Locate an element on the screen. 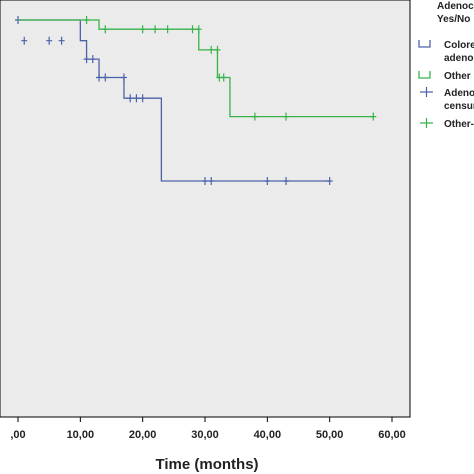  legend-title: Adenoc is located at coordinates (455, 6).